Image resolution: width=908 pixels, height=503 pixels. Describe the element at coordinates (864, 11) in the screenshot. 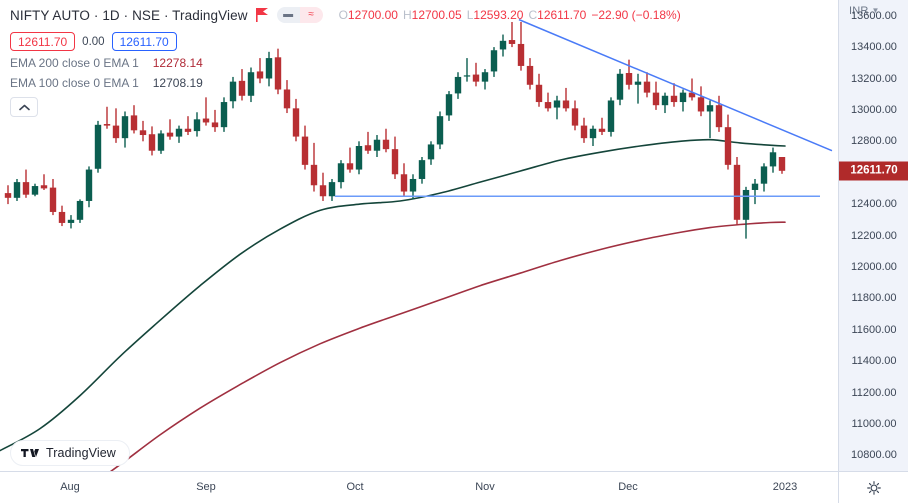

I see `currency-selector: INR ▼` at that location.